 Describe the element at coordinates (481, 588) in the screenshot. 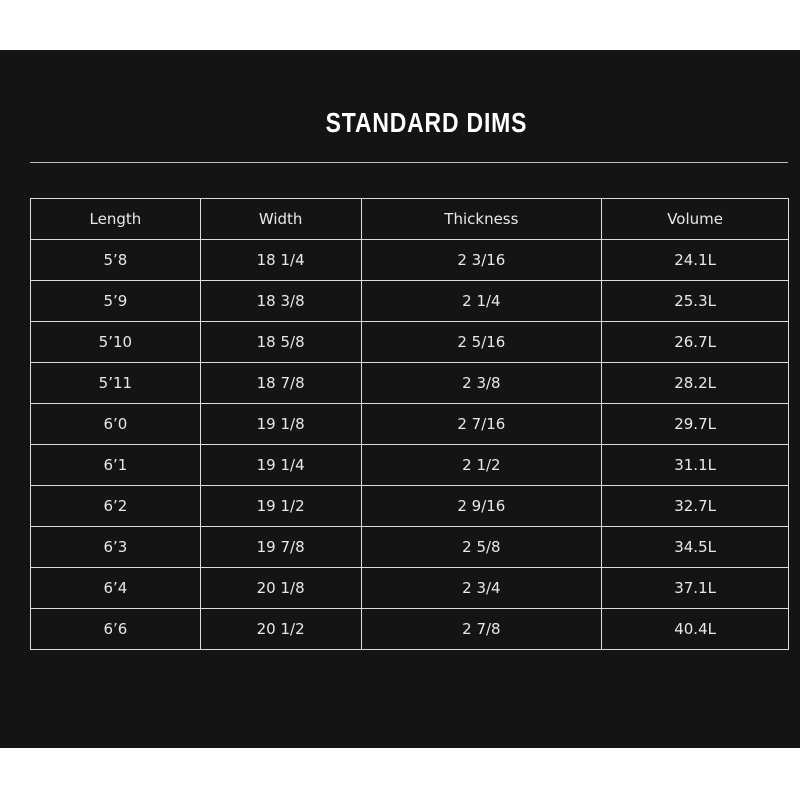

I see `table-cell: 2 3/4` at that location.